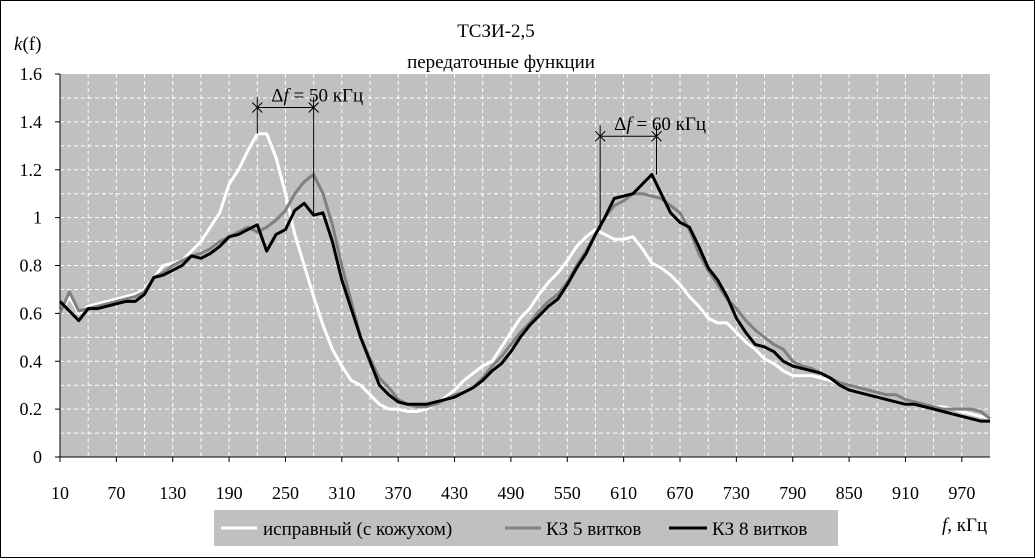 The height and width of the screenshot is (558, 1035). Describe the element at coordinates (37, 457) in the screenshot. I see `y-tick-label: 0` at that location.